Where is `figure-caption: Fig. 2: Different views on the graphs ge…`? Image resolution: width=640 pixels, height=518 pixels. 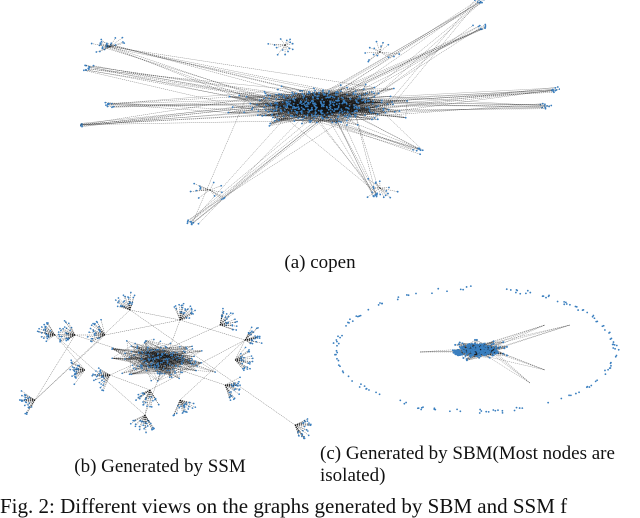 figure-caption: Fig. 2: Different views on the graphs ge… is located at coordinates (283, 506).